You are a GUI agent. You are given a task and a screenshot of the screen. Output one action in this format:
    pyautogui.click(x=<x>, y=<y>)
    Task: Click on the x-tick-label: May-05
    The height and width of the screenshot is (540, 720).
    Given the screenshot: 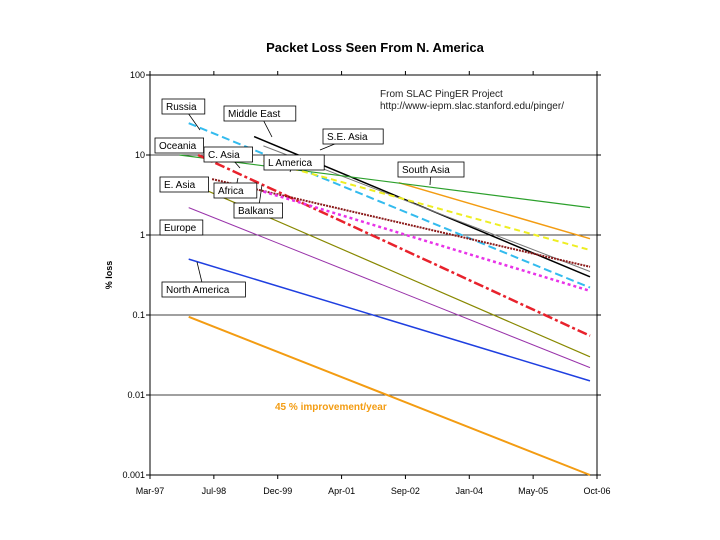 What is the action you would take?
    pyautogui.click(x=533, y=491)
    